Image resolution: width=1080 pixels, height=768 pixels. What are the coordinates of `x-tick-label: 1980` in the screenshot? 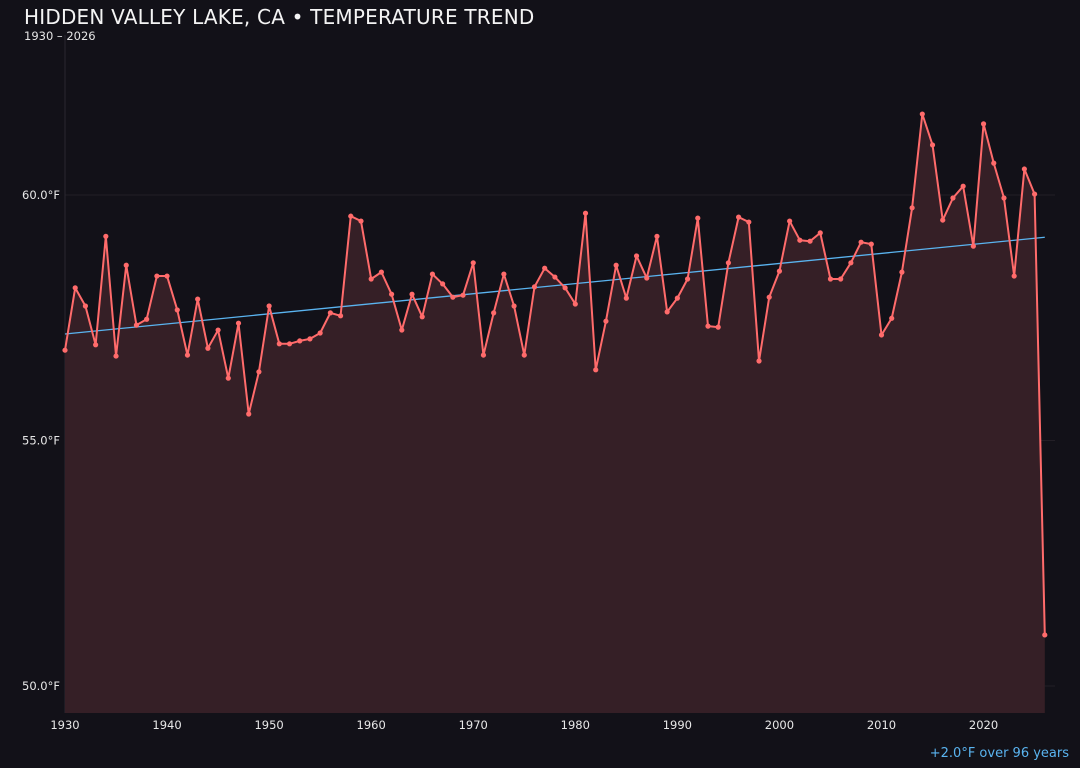 It's located at (575, 725).